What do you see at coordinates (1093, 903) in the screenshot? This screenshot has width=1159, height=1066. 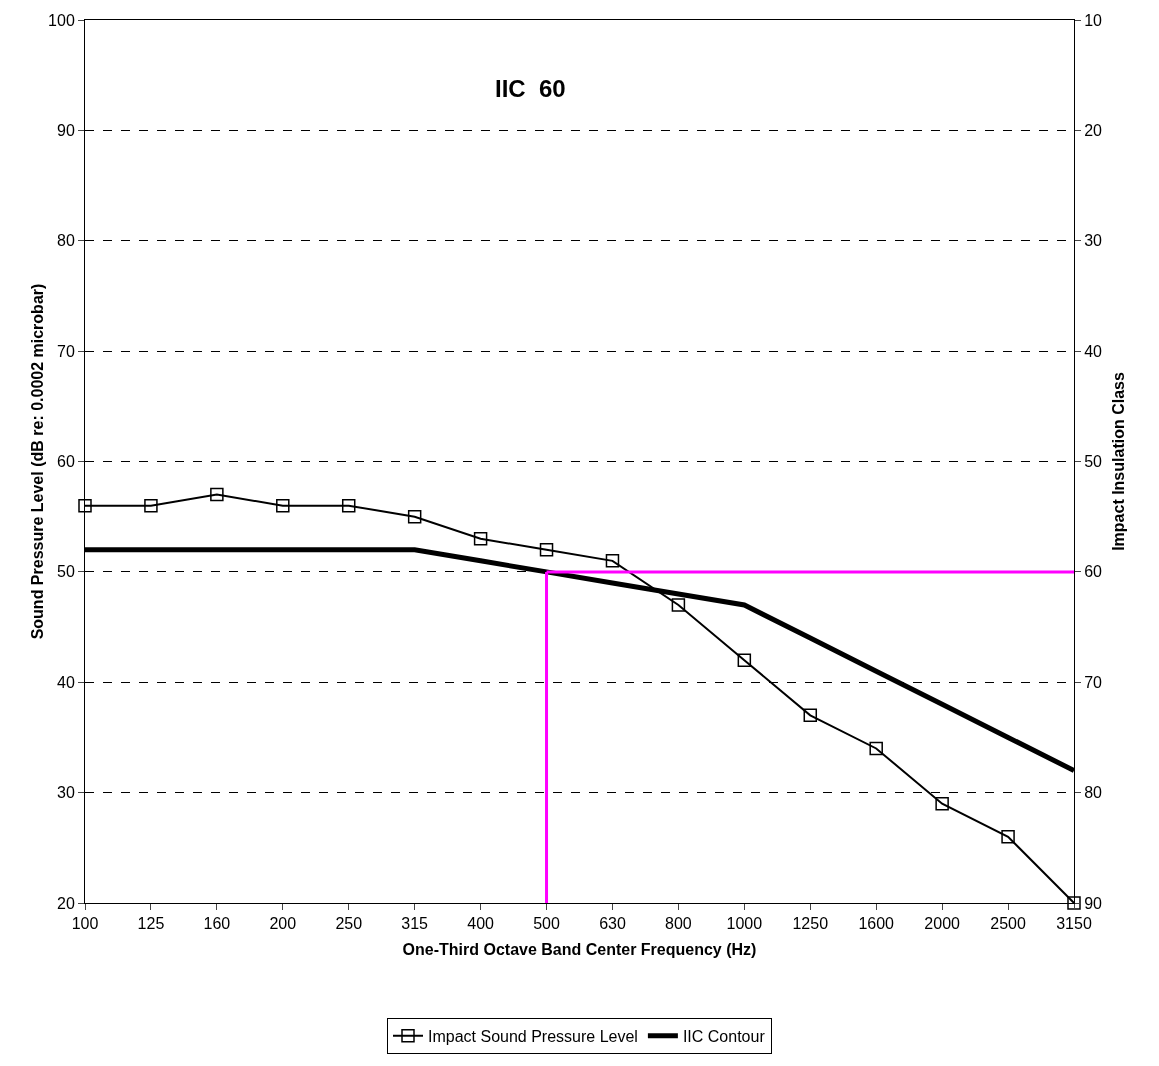 I see `y2-tick-label: 90` at bounding box center [1093, 903].